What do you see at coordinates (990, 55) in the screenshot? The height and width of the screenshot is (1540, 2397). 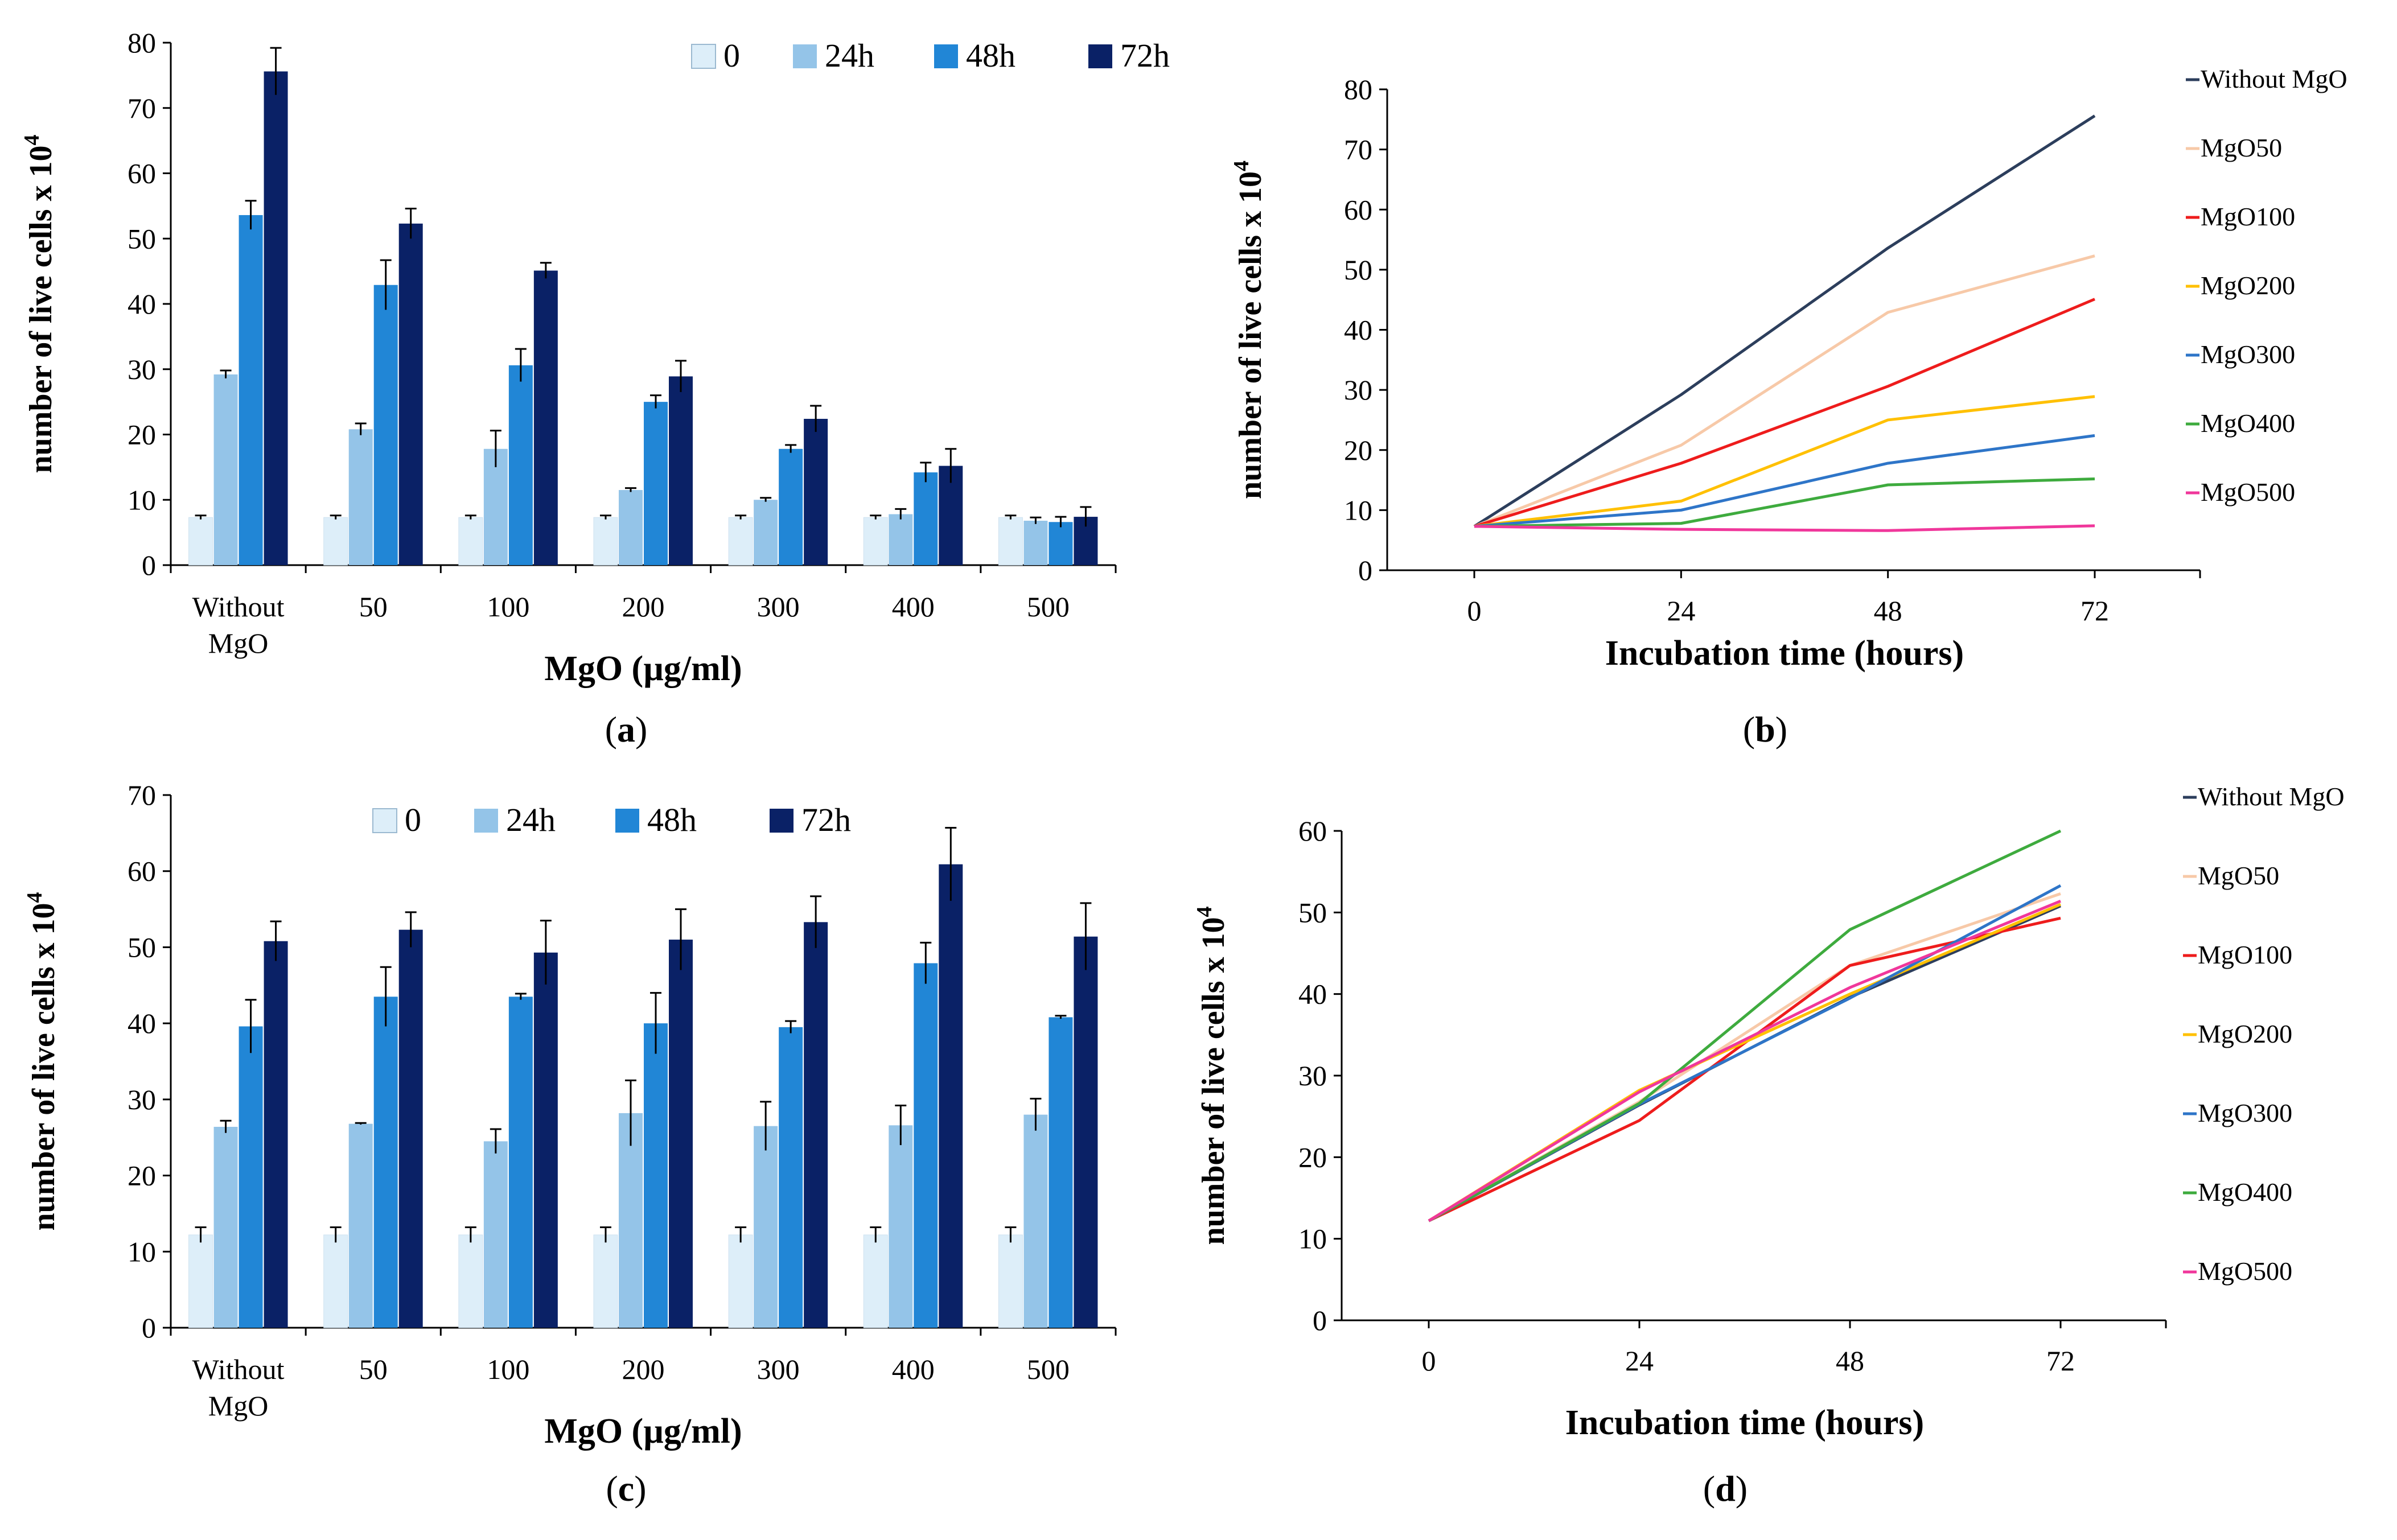 I see `legend-label: 48h` at bounding box center [990, 55].